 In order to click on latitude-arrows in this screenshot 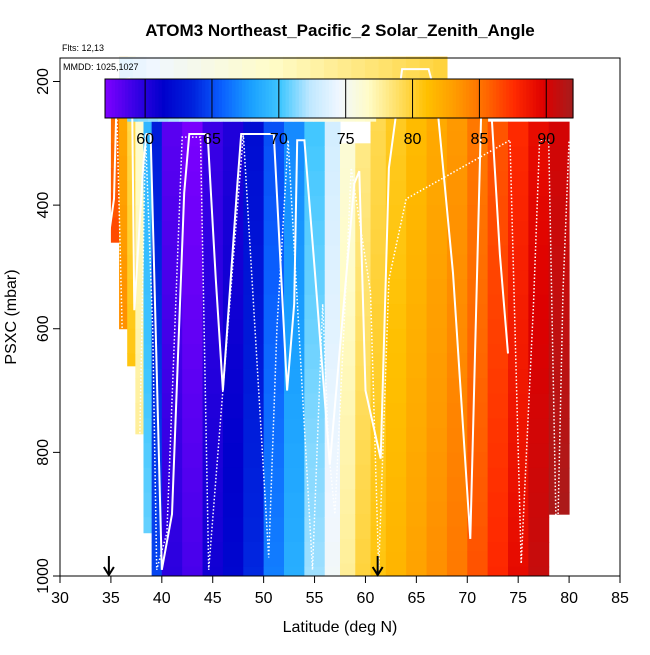, I will do `click(243, 566)`.